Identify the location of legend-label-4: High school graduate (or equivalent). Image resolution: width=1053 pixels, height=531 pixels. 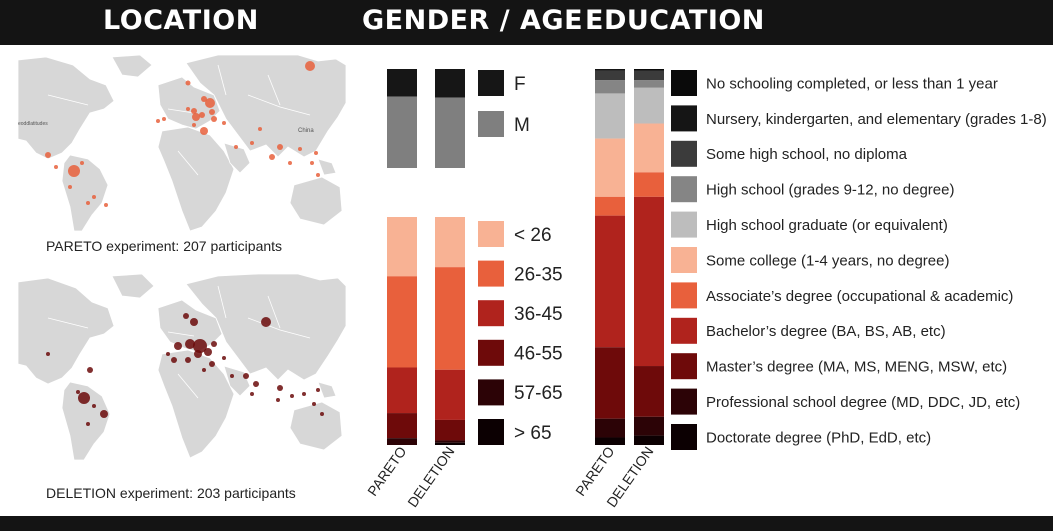
(827, 225).